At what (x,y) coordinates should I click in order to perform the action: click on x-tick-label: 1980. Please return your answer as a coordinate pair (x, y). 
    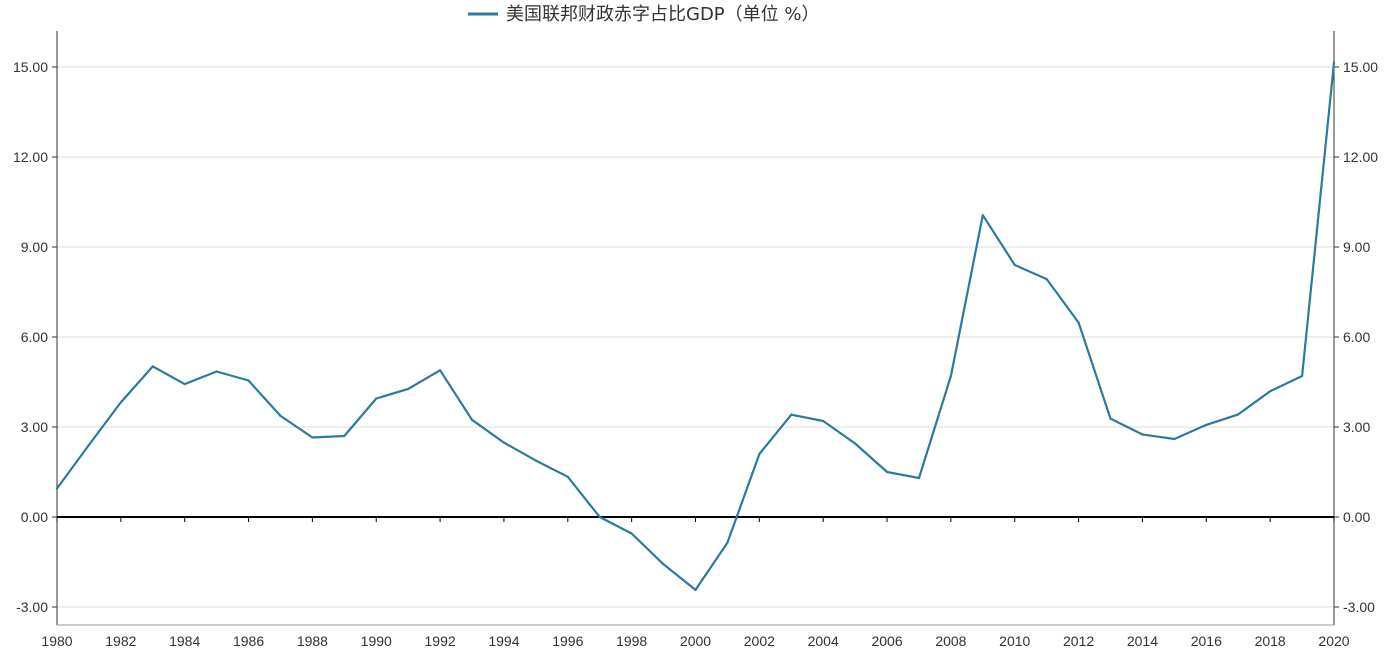
    Looking at the image, I should click on (56, 641).